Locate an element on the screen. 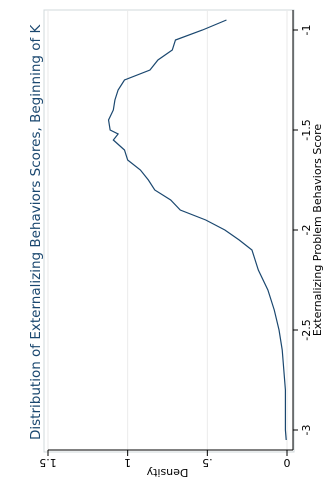  x-tick-label: -1 is located at coordinates (306, 30).